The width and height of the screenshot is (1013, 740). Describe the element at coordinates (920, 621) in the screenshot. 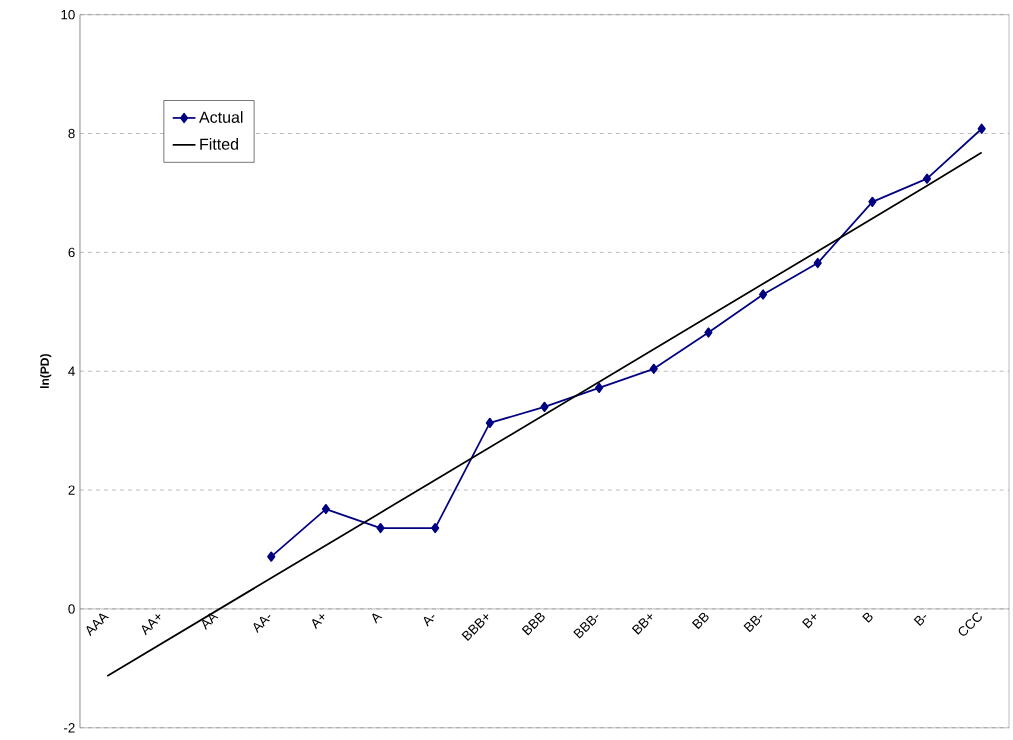

I see `x-tick-label: B-` at that location.